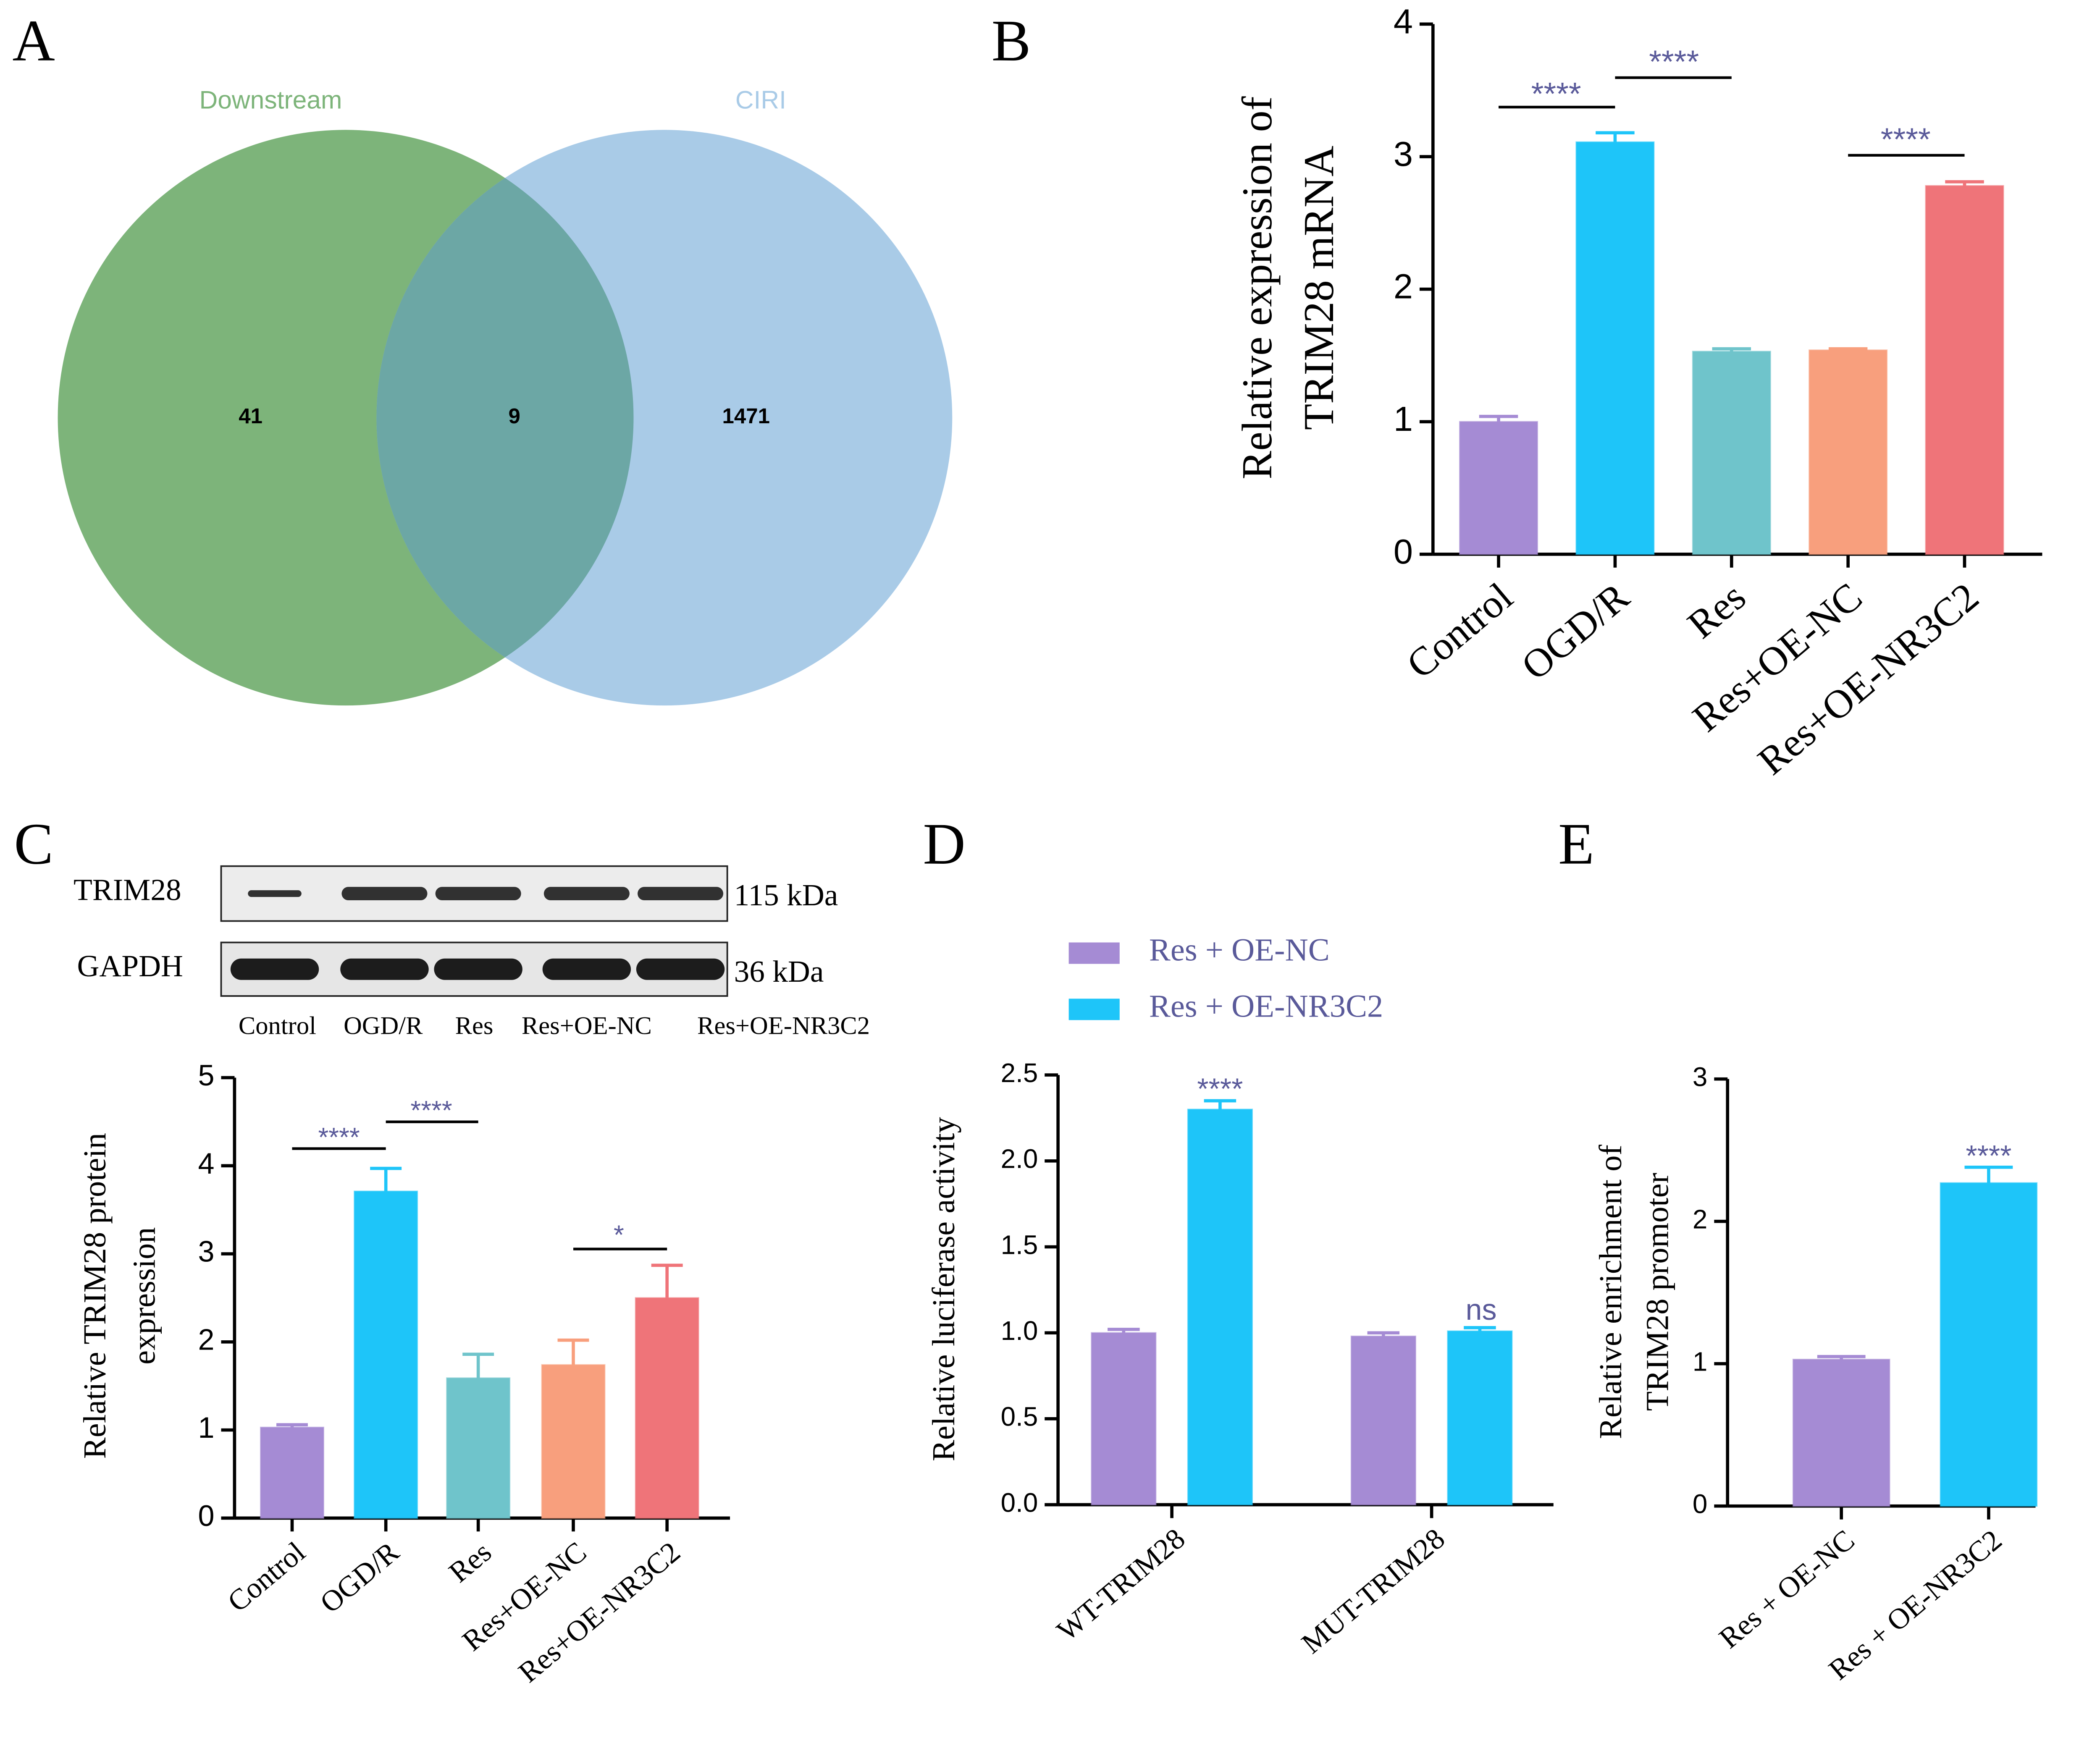  Describe the element at coordinates (505, 418) in the screenshot. I see `overlap` at that location.